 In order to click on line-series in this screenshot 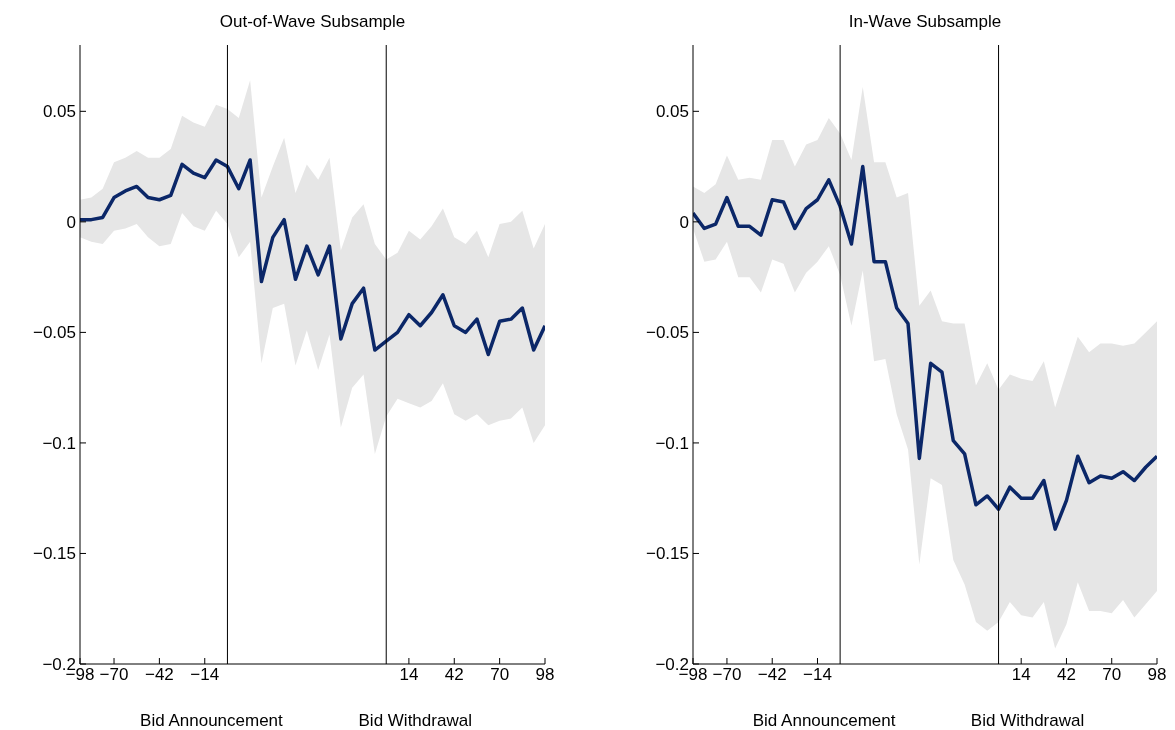, I will do `click(312, 257)`.